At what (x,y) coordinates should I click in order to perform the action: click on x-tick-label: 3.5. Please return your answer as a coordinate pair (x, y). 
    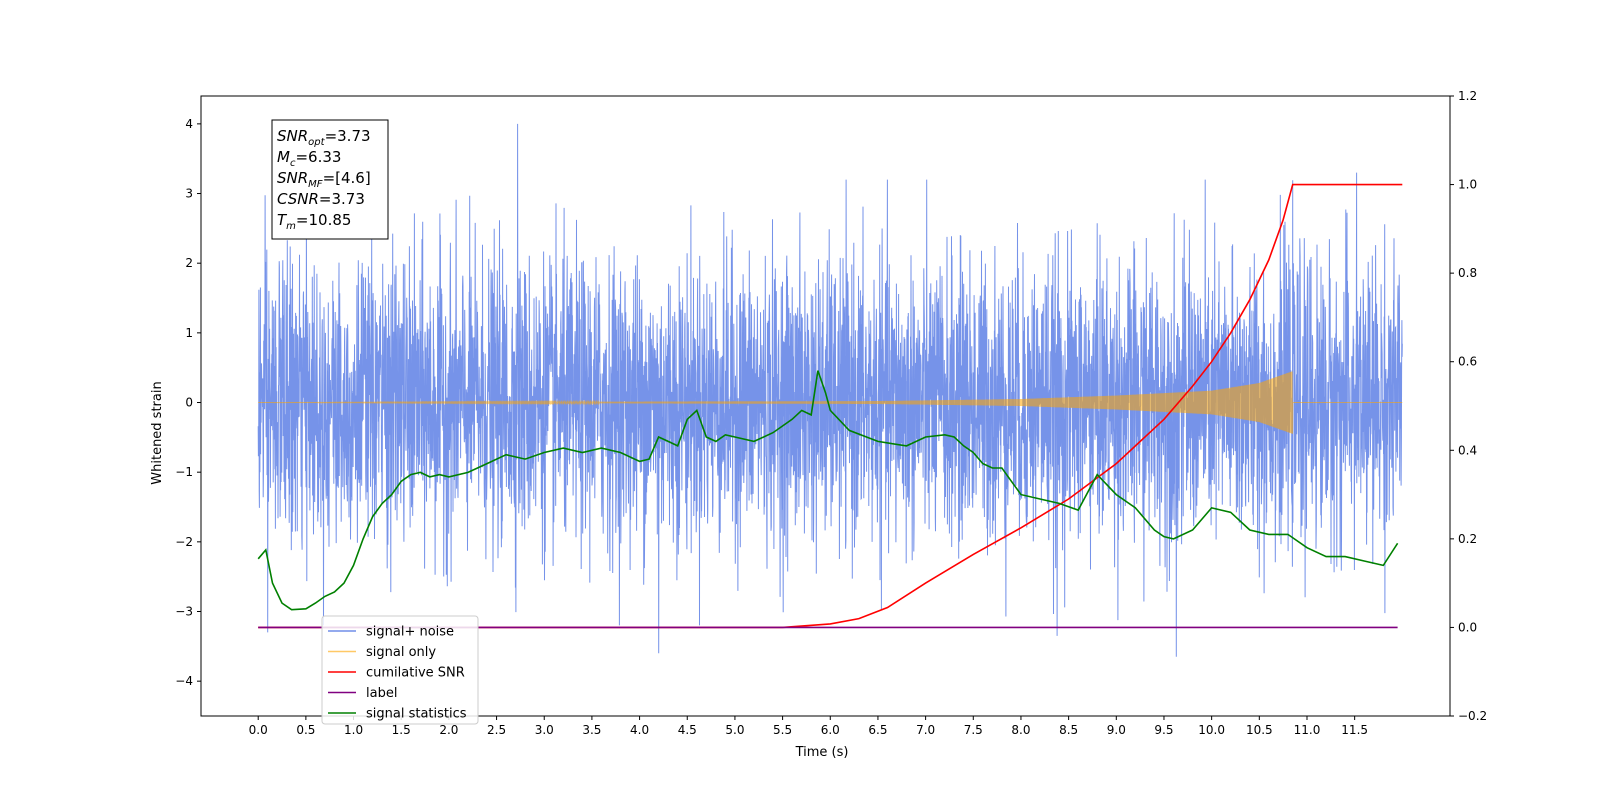
    Looking at the image, I should click on (591, 730).